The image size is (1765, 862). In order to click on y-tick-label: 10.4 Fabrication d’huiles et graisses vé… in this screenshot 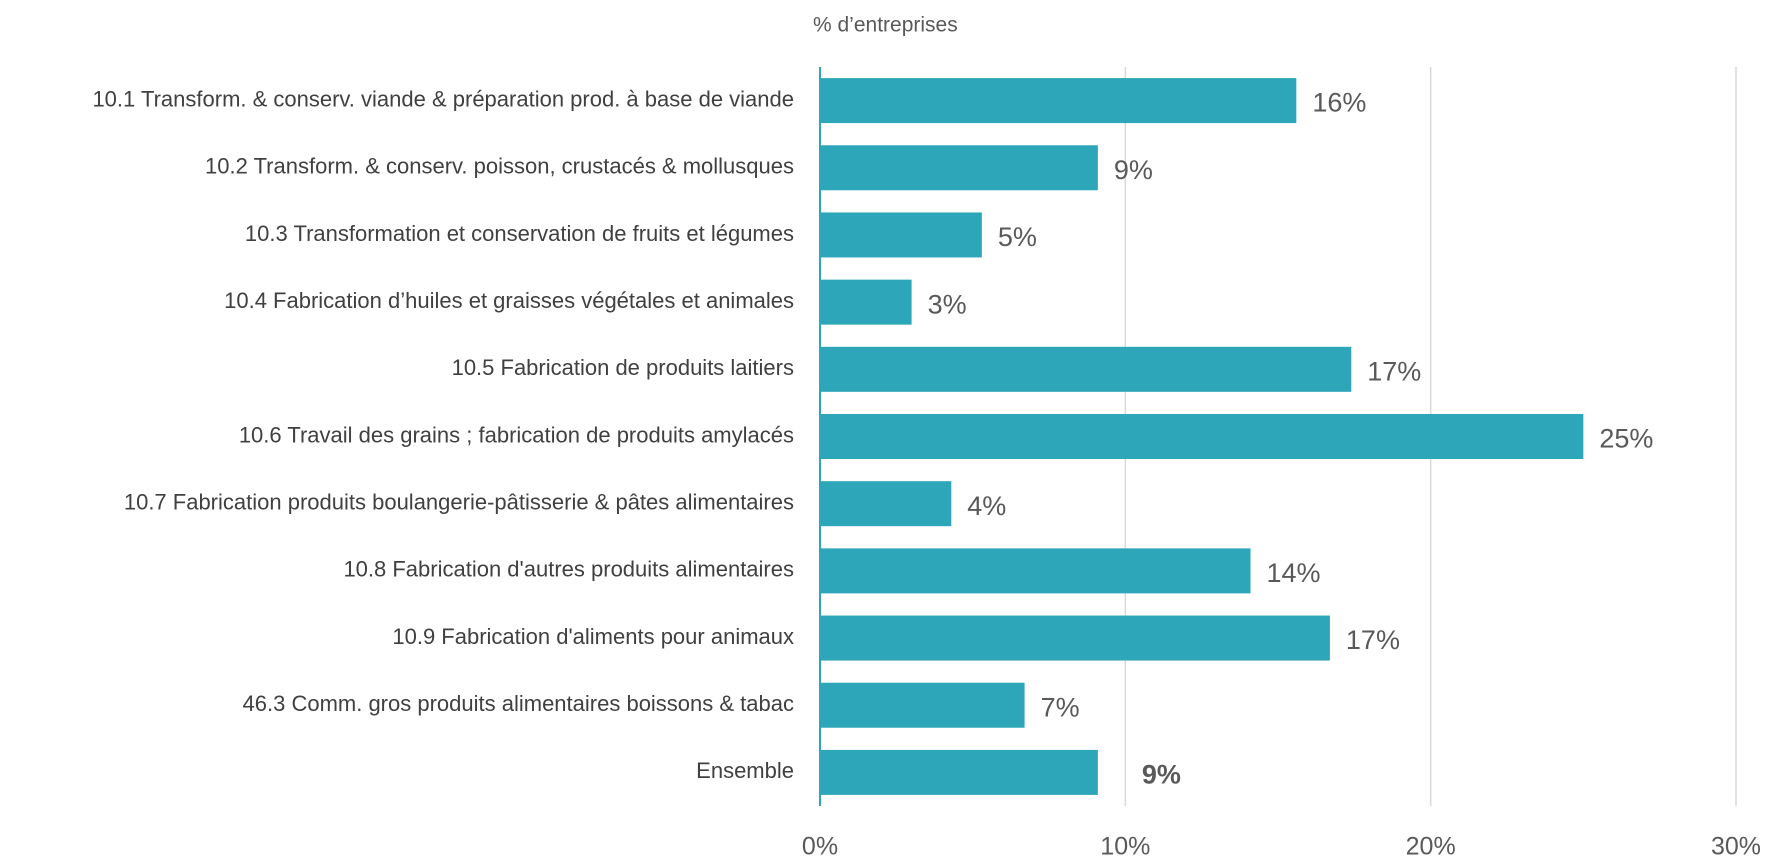, I will do `click(509, 300)`.